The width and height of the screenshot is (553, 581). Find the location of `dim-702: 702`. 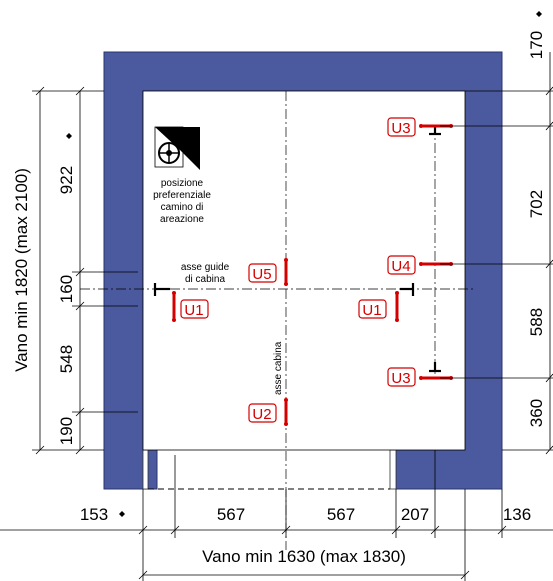

dim-702: 702 is located at coordinates (536, 204).